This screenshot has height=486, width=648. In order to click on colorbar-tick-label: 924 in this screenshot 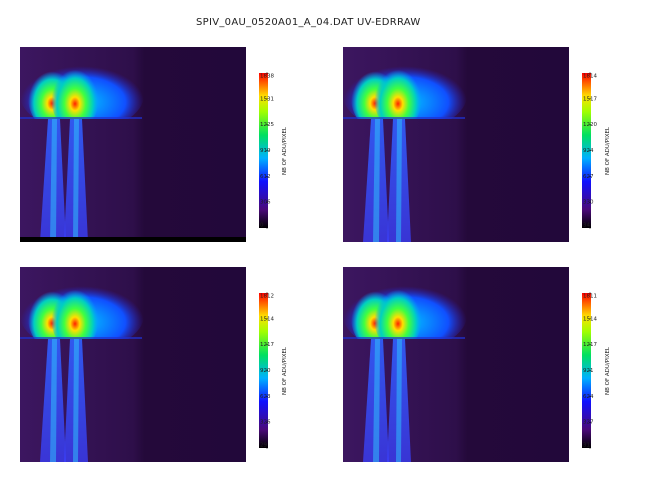, I will do `click(588, 151)`.